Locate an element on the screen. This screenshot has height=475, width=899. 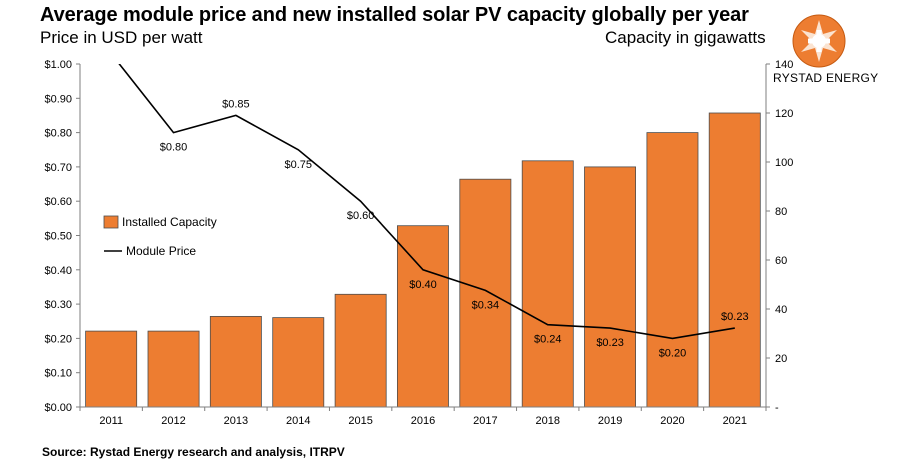
left-tick-label: $0.00 is located at coordinates (58, 408).